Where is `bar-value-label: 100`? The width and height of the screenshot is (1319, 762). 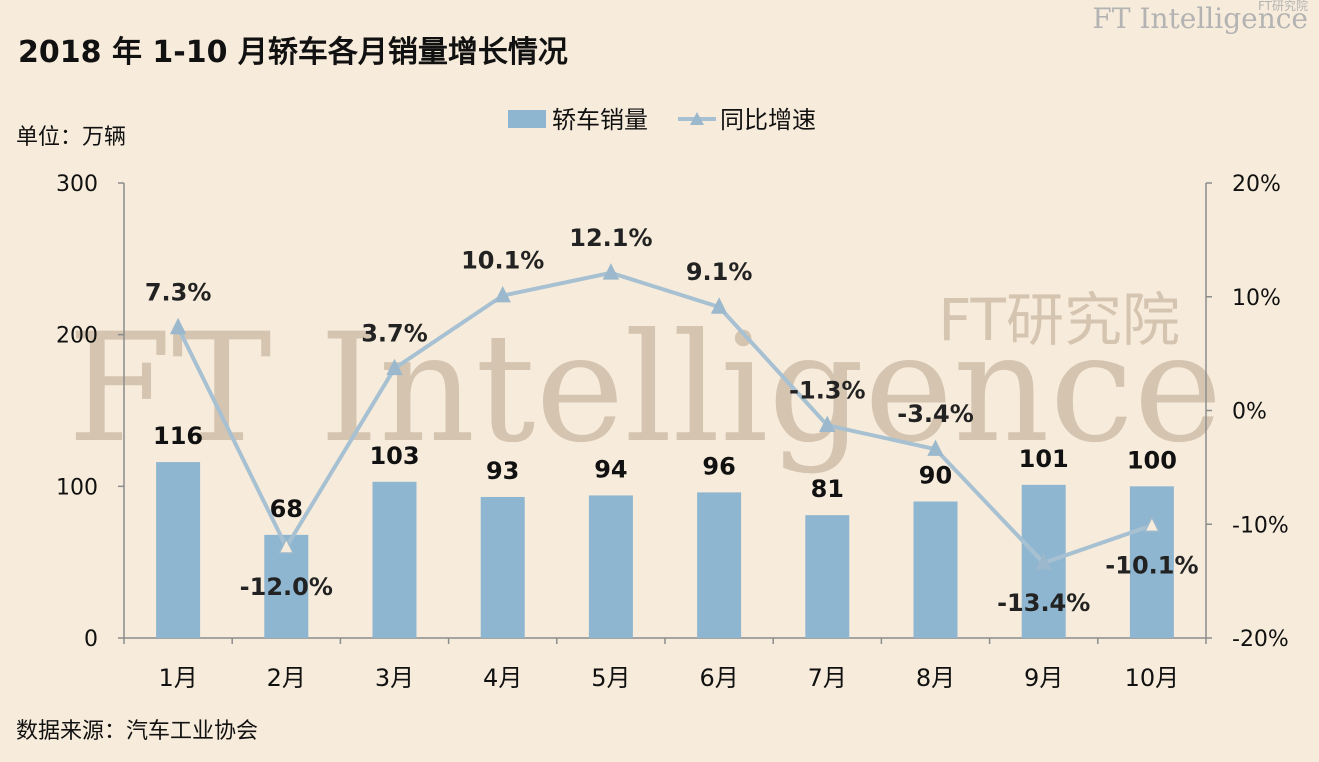
bar-value-label: 100 is located at coordinates (1152, 460).